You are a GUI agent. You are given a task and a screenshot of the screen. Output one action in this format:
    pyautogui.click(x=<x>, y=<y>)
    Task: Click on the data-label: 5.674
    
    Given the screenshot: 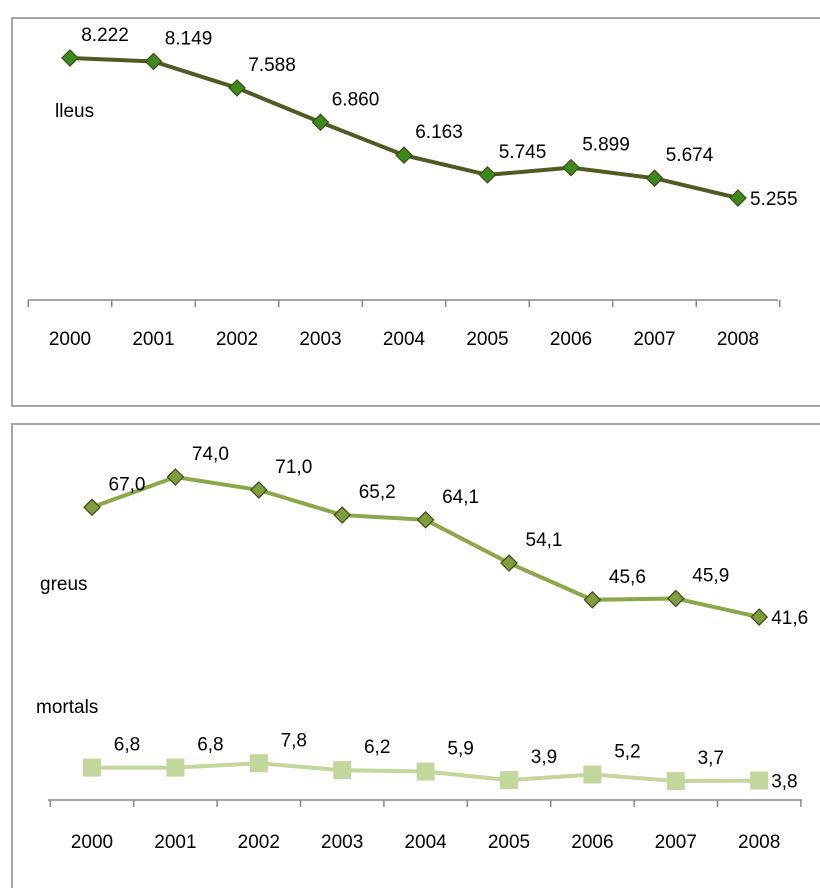 What is the action you would take?
    pyautogui.click(x=690, y=155)
    